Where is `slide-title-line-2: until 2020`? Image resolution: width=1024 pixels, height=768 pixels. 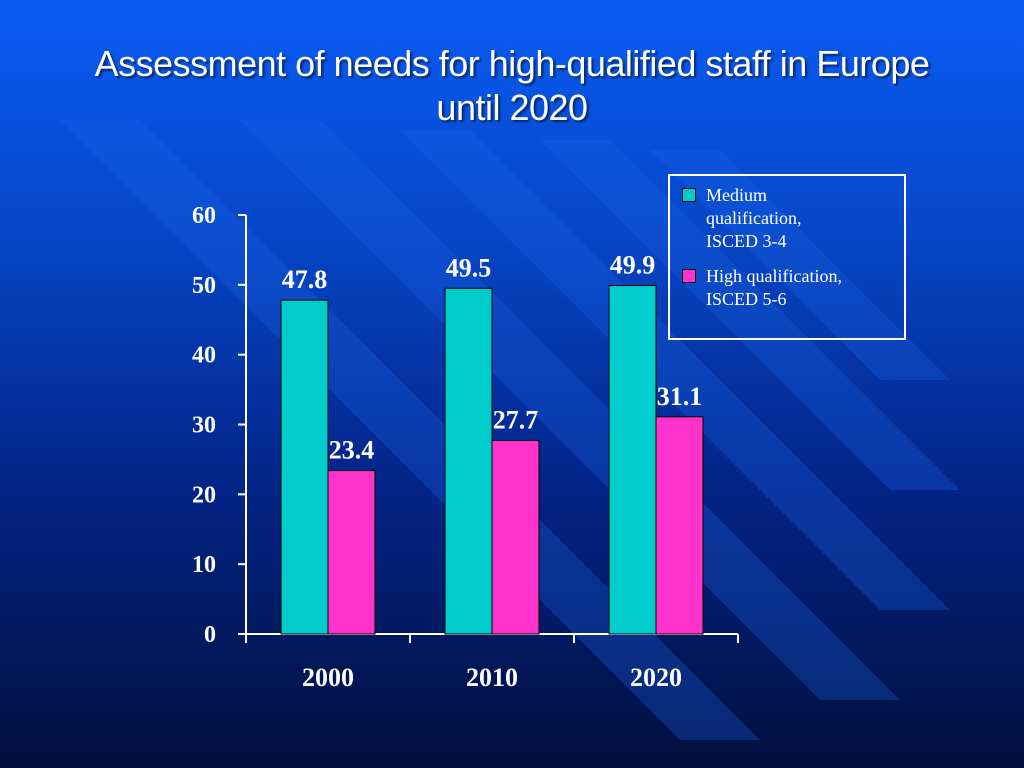
slide-title-line-2: until 2020 is located at coordinates (512, 107).